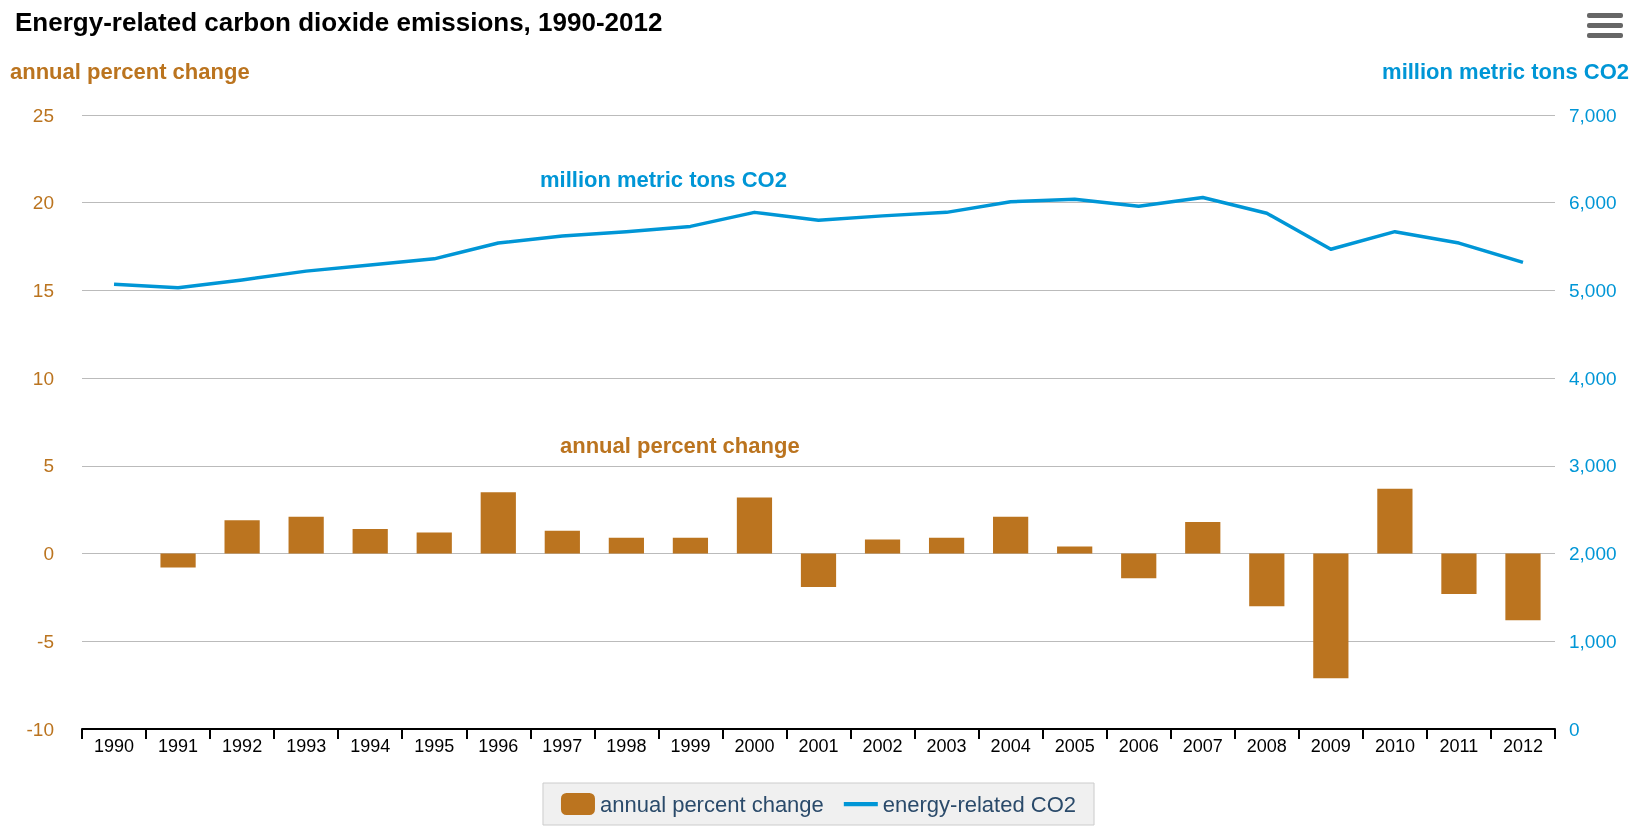 This screenshot has height=829, width=1637. I want to click on x-tick-label: 1993, so click(306, 746).